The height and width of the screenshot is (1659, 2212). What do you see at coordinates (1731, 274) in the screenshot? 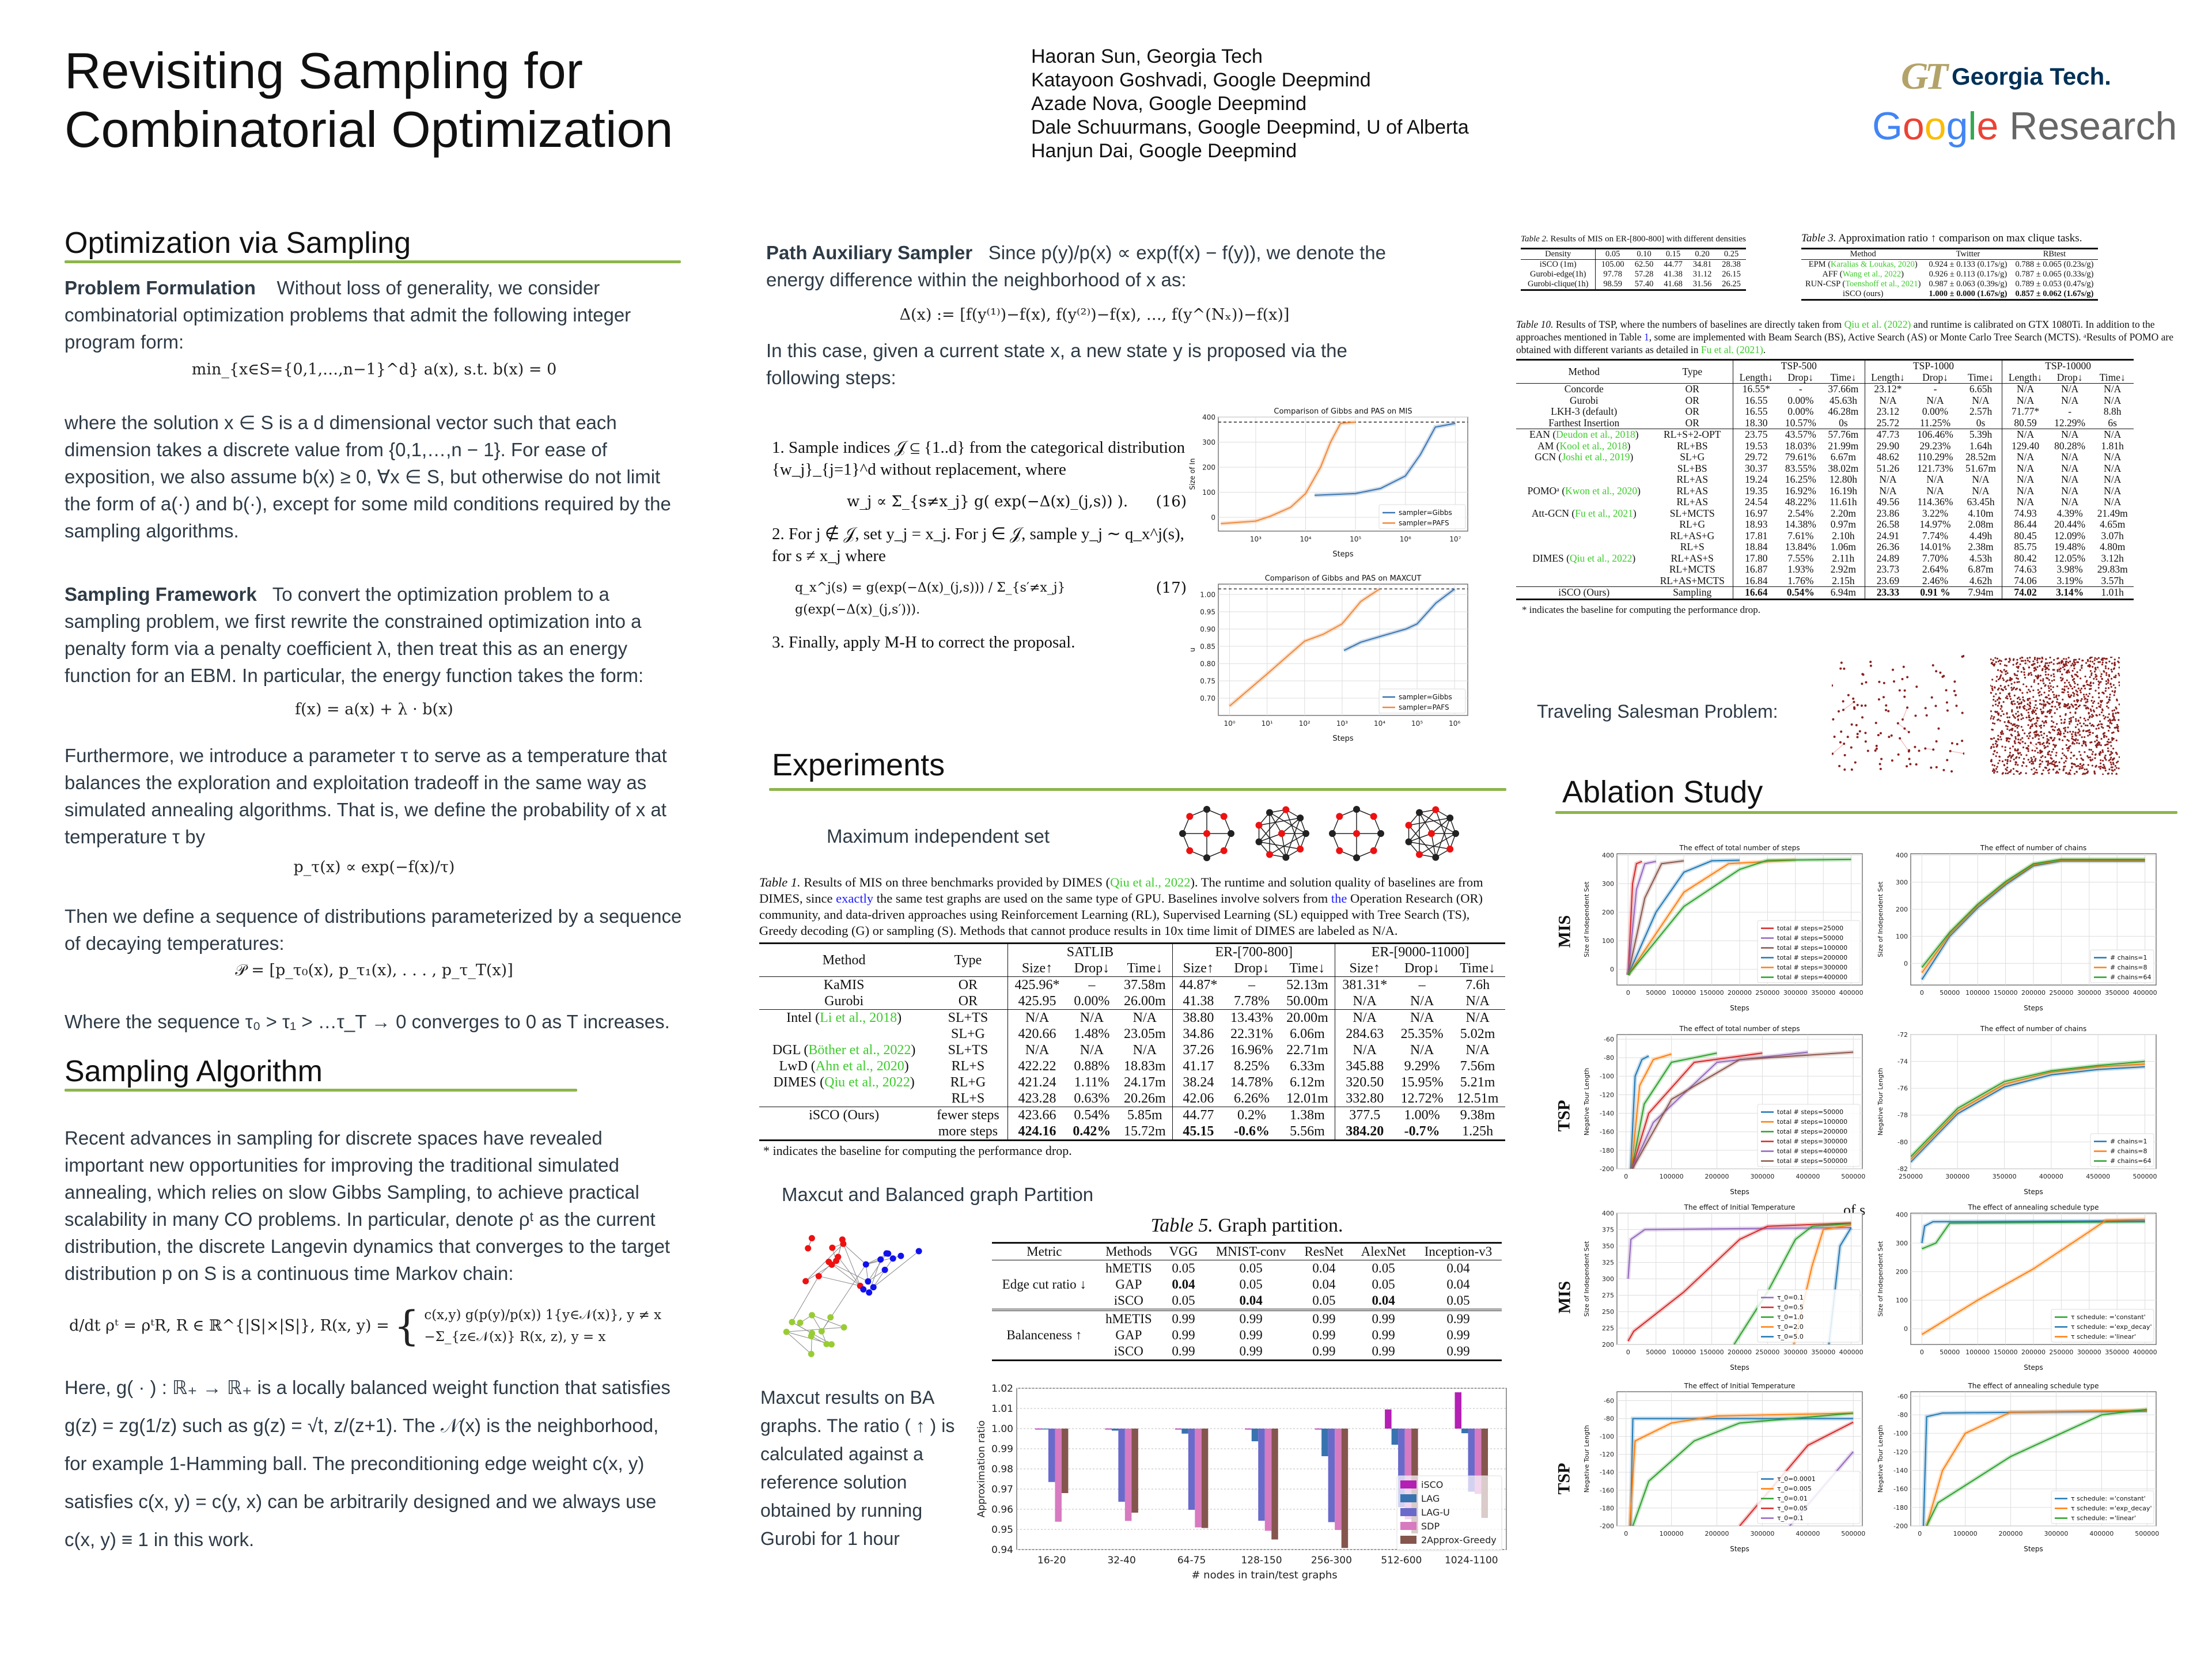
I see `value-cell: 26.15` at bounding box center [1731, 274].